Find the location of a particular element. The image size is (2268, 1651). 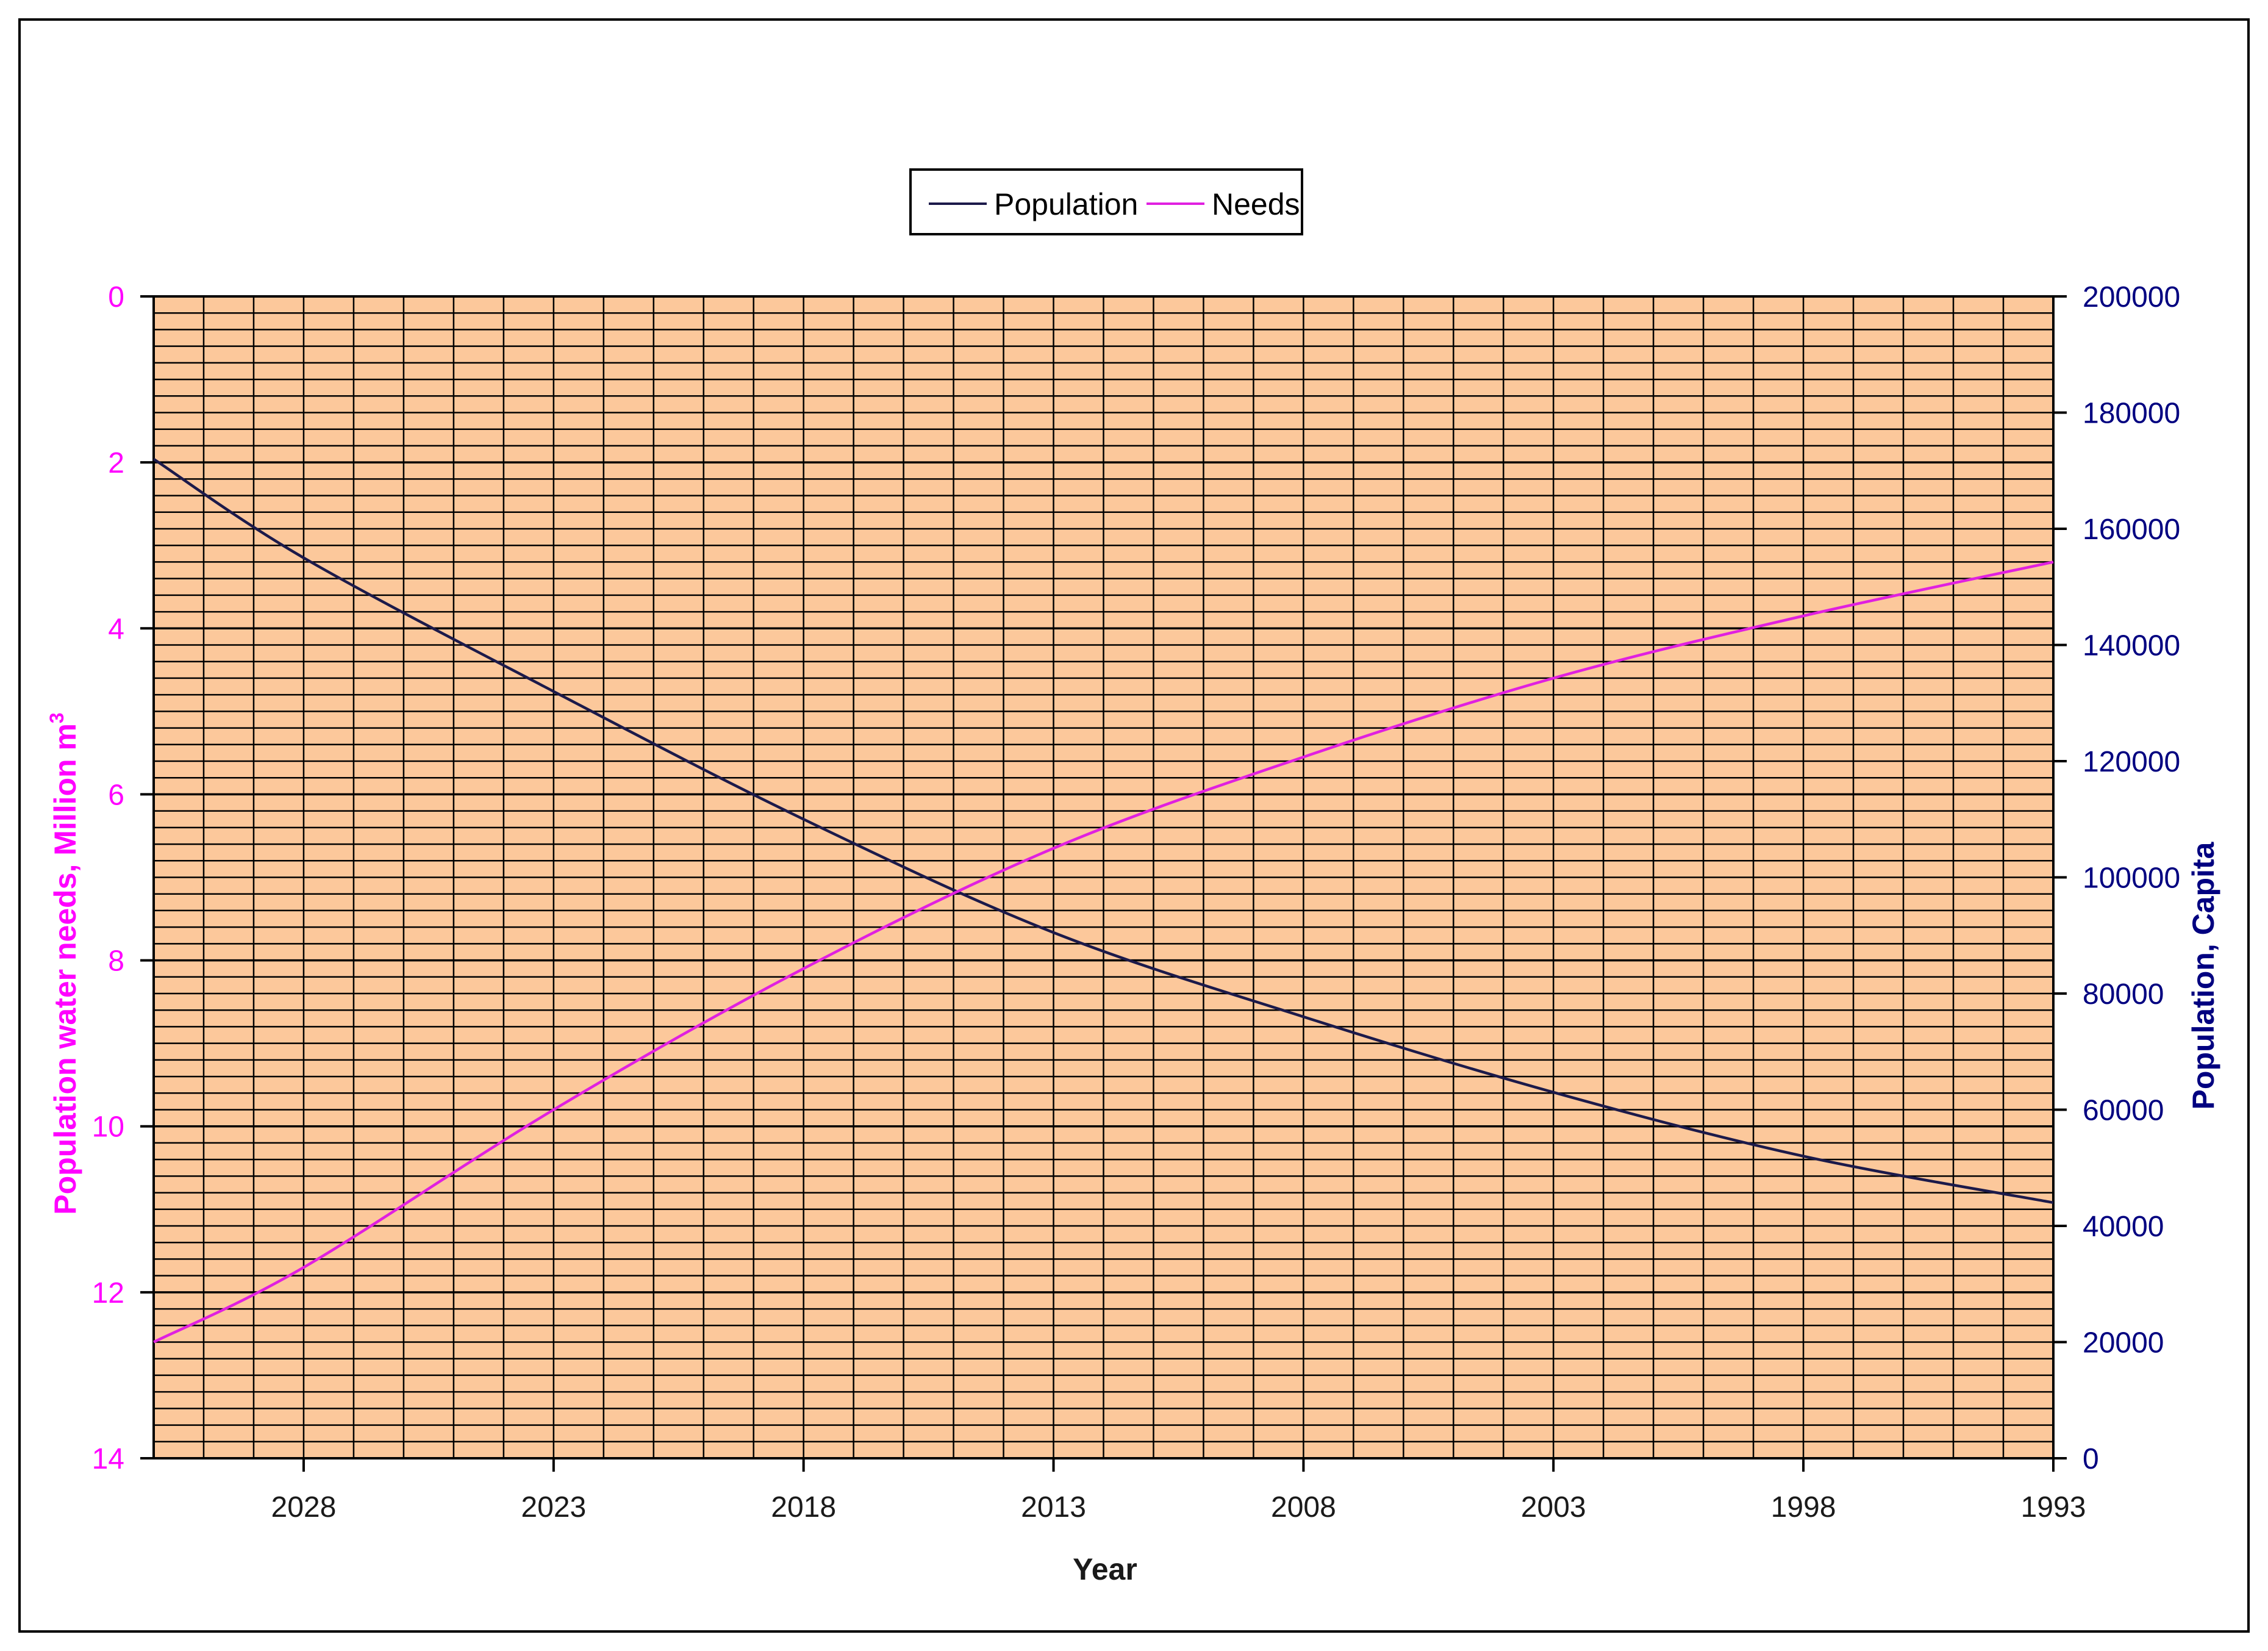

left-tick-label: 0 is located at coordinates (116, 297).